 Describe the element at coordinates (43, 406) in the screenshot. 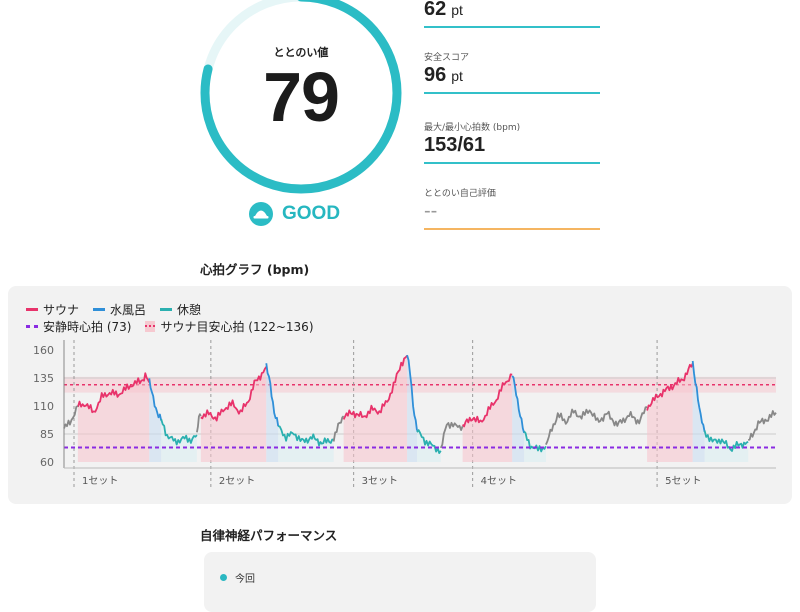

I see `y-tick-label: 110` at that location.